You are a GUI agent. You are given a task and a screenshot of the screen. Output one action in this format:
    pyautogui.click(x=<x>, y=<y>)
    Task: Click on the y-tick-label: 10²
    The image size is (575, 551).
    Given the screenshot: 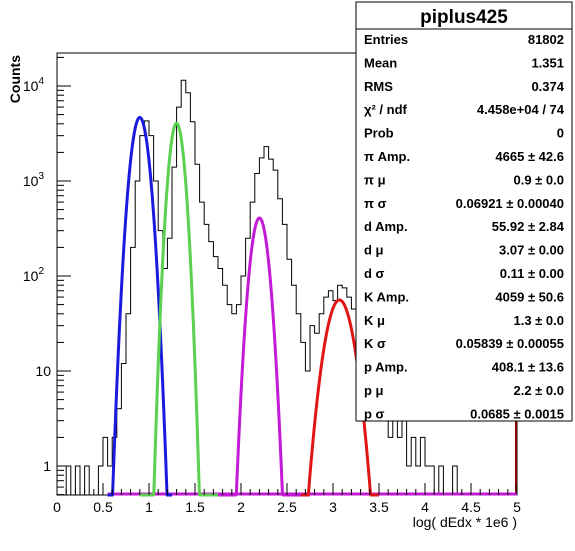 What is the action you would take?
    pyautogui.click(x=34, y=275)
    